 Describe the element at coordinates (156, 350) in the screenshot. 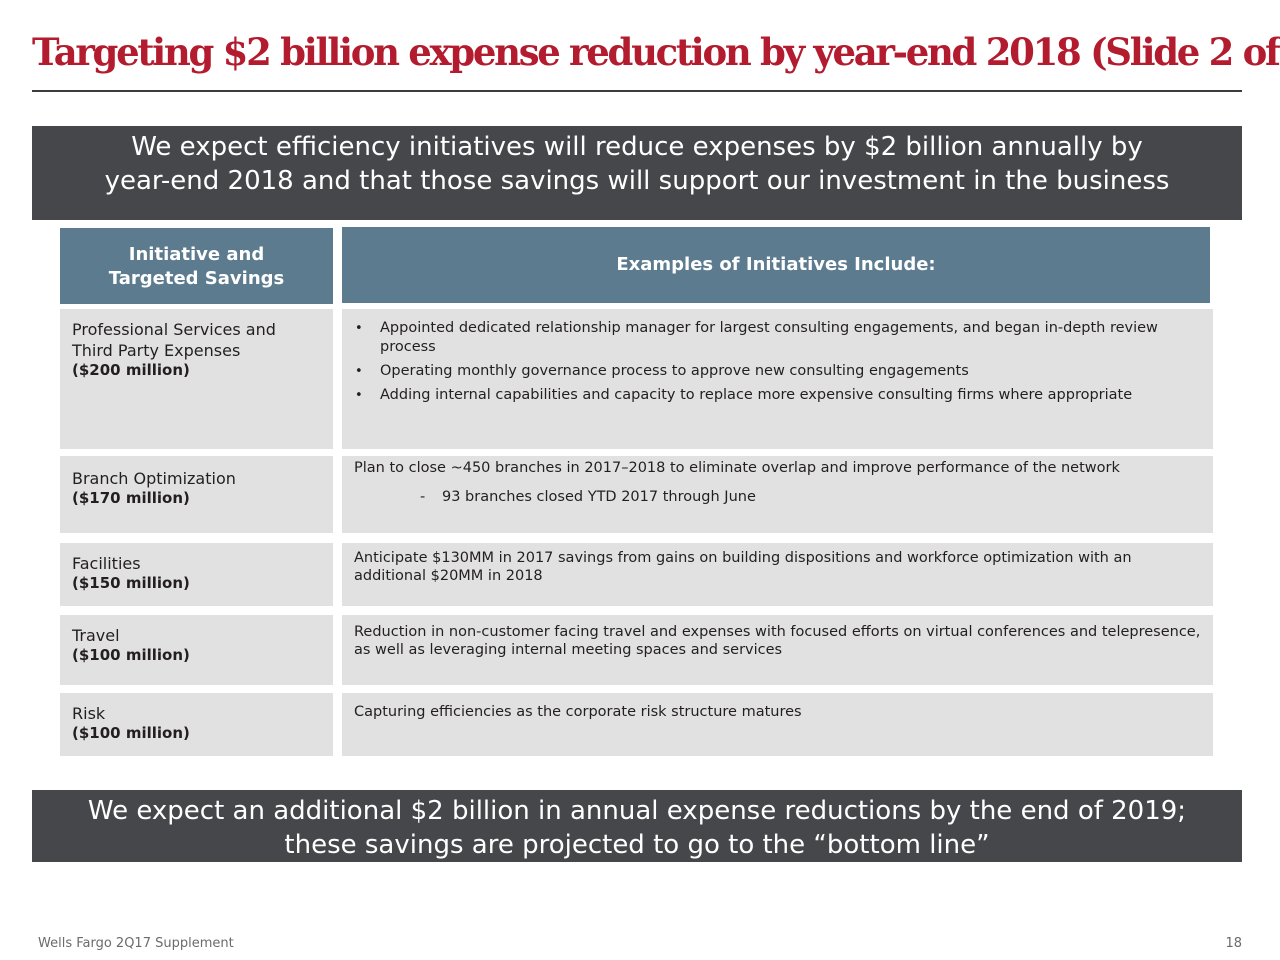

I see `initiative-name-line2: Third Party Expenses` at that location.